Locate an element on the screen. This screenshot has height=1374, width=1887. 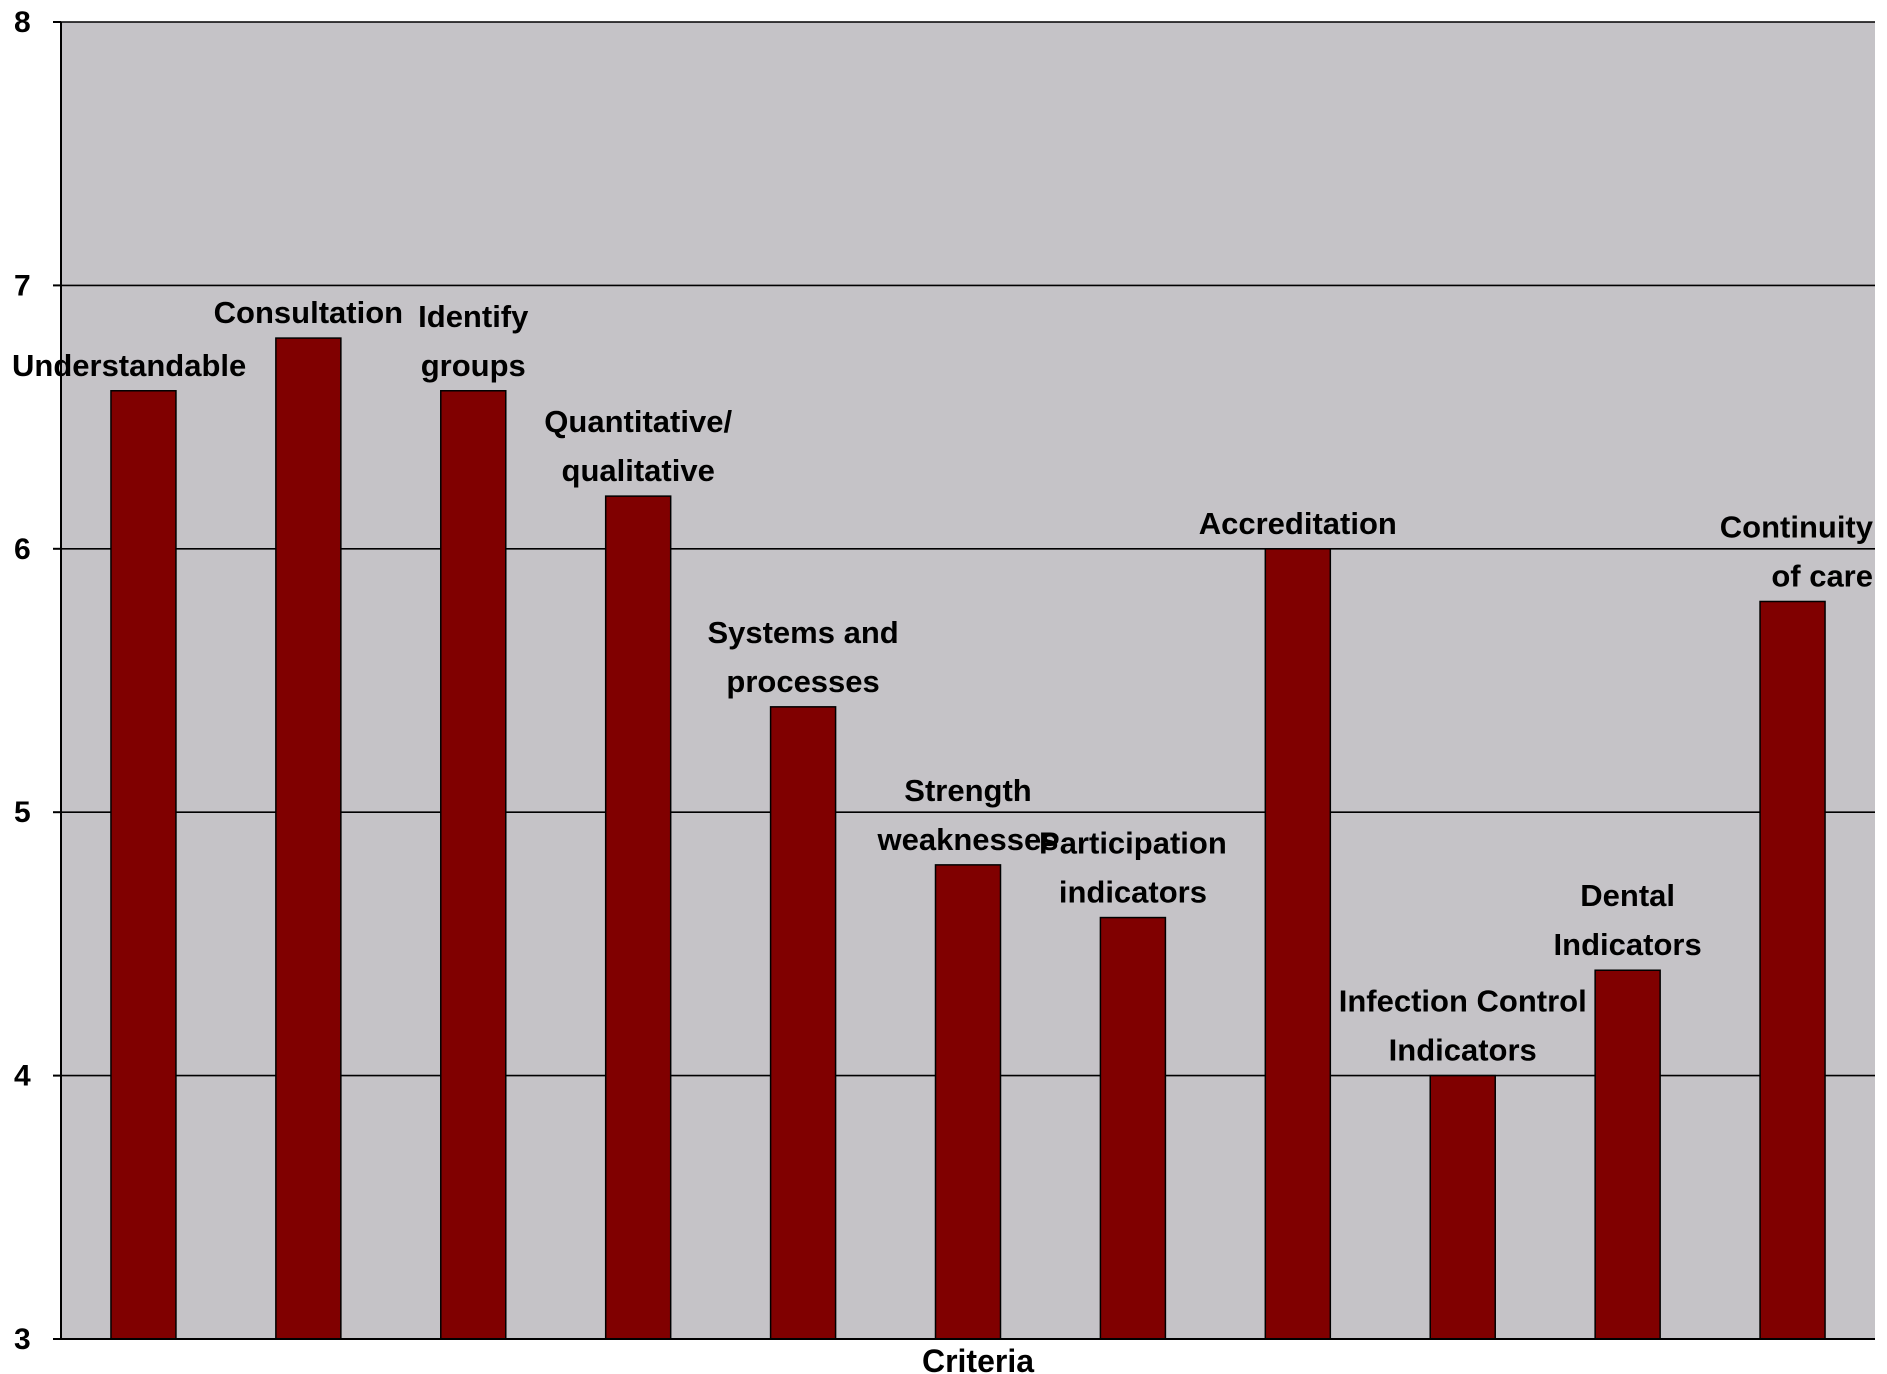
data-label: Continuity is located at coordinates (1797, 526).